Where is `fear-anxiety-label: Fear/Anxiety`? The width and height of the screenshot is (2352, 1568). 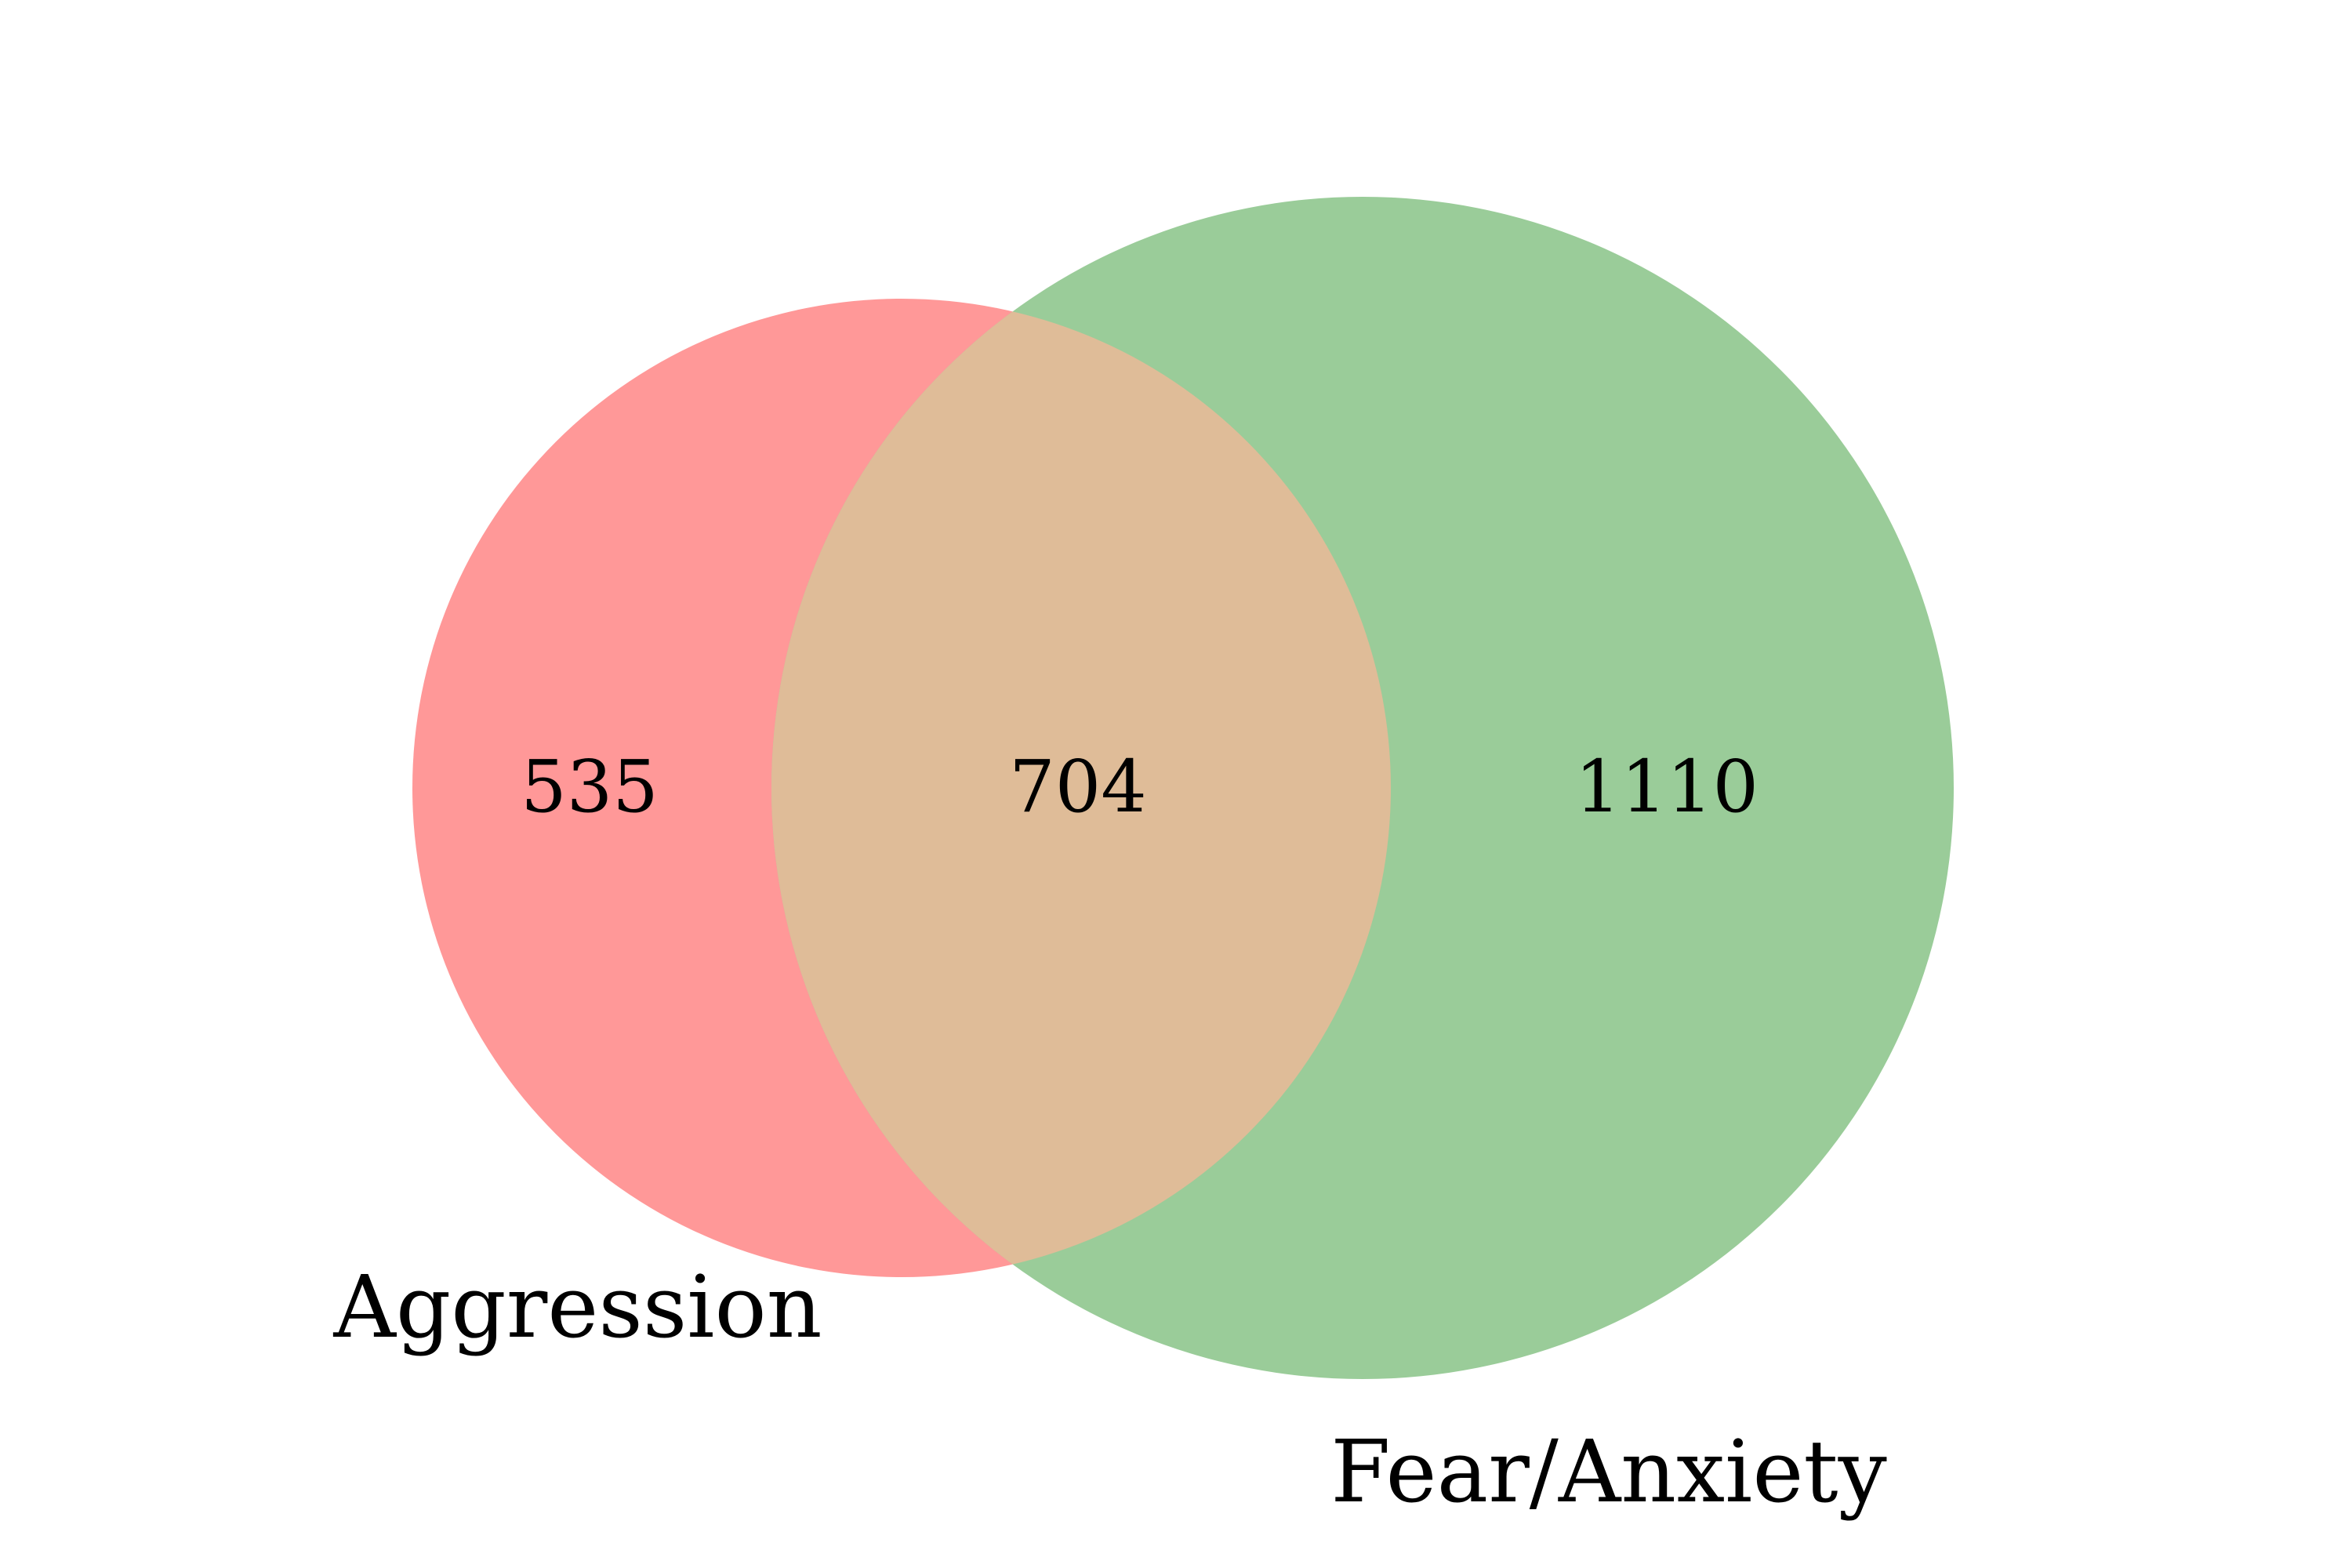 fear-anxiety-label: Fear/Anxiety is located at coordinates (1608, 1471).